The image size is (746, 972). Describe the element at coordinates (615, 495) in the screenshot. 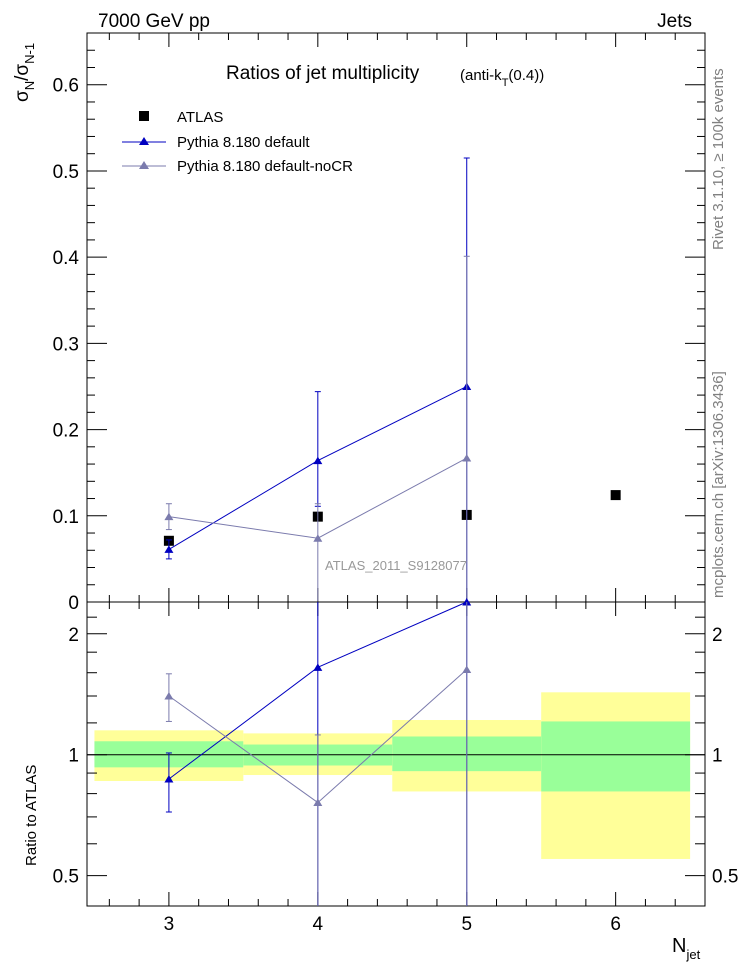

I see `main-point-atlas` at that location.